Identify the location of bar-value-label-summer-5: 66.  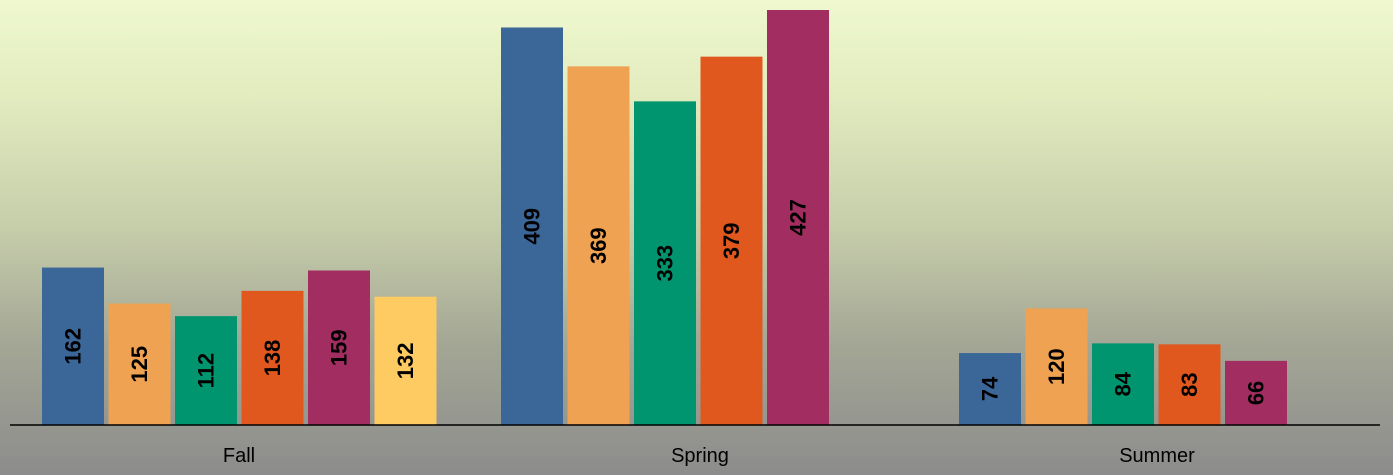
(1256, 393).